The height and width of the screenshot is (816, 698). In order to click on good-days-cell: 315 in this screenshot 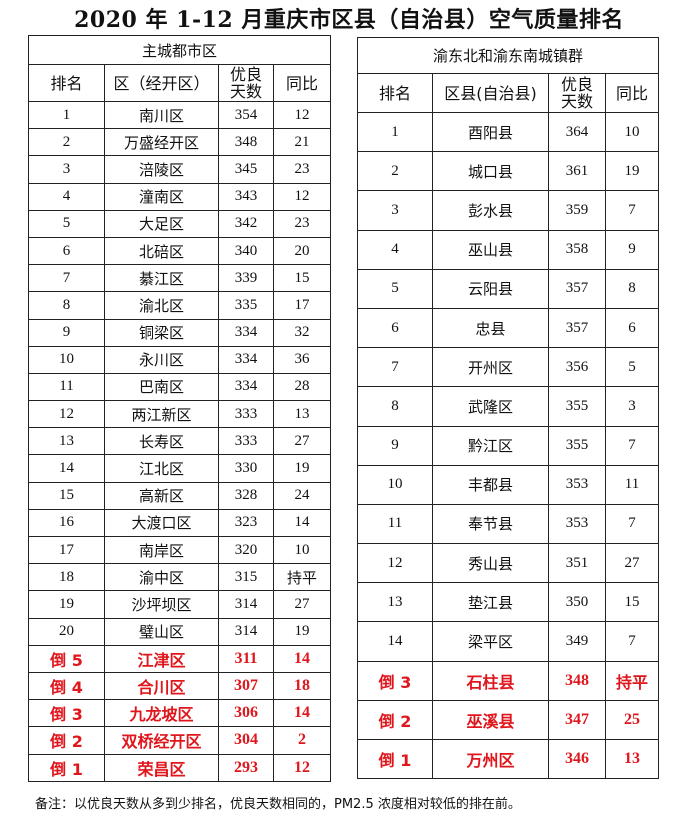, I will do `click(246, 577)`.